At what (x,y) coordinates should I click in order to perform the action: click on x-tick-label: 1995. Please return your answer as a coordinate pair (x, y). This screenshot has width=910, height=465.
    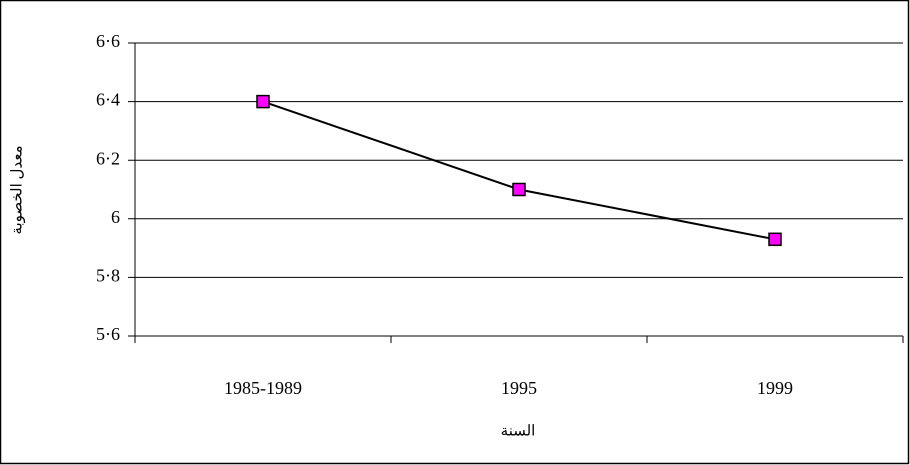
    Looking at the image, I should click on (519, 388).